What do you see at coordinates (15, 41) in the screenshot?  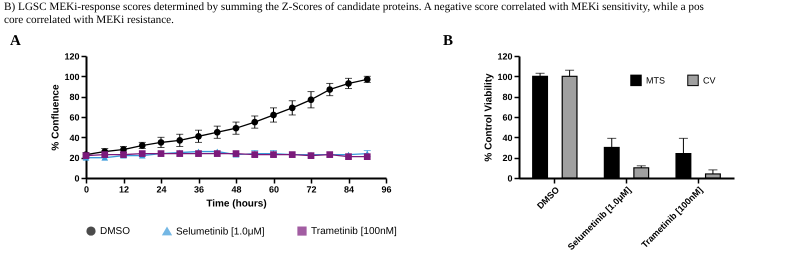 I see `chart-title: A` at bounding box center [15, 41].